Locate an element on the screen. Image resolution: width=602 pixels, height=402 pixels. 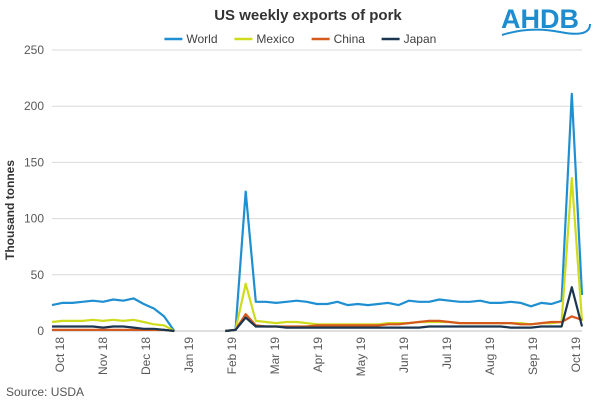
y-tick-label: 150 is located at coordinates (34, 162).